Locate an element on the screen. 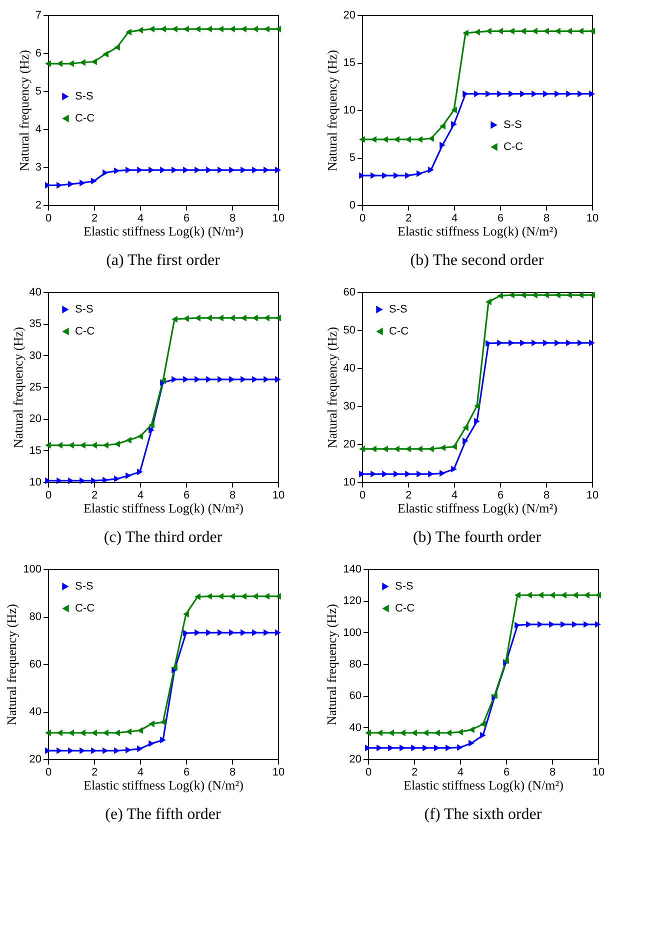  y-tick-label: 100 is located at coordinates (32, 570).